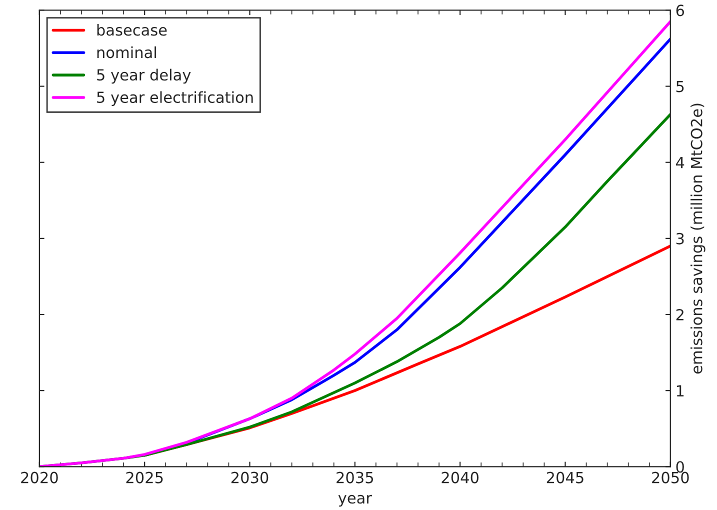 The height and width of the screenshot is (510, 717). What do you see at coordinates (680, 162) in the screenshot?
I see `y-tick-label: 4` at bounding box center [680, 162].